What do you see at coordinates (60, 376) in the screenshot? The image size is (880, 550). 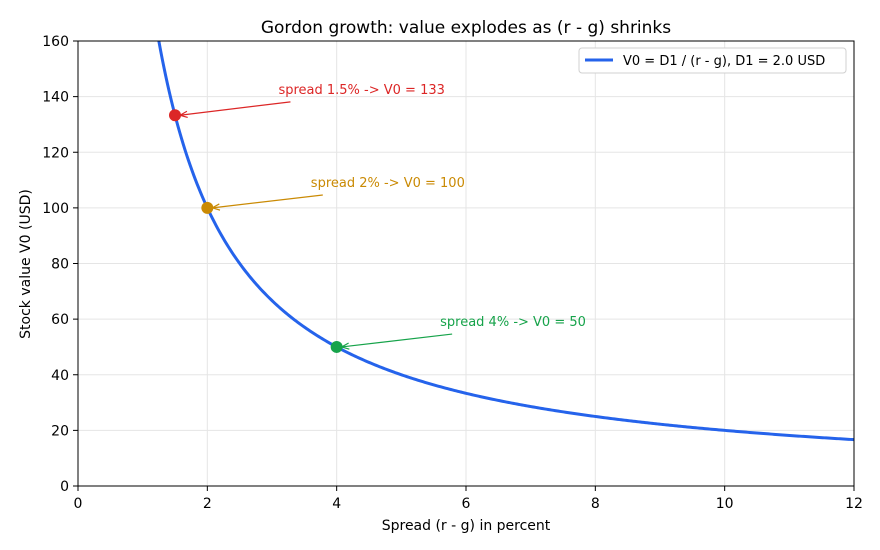 I see `y-tick-label: 40` at bounding box center [60, 376].